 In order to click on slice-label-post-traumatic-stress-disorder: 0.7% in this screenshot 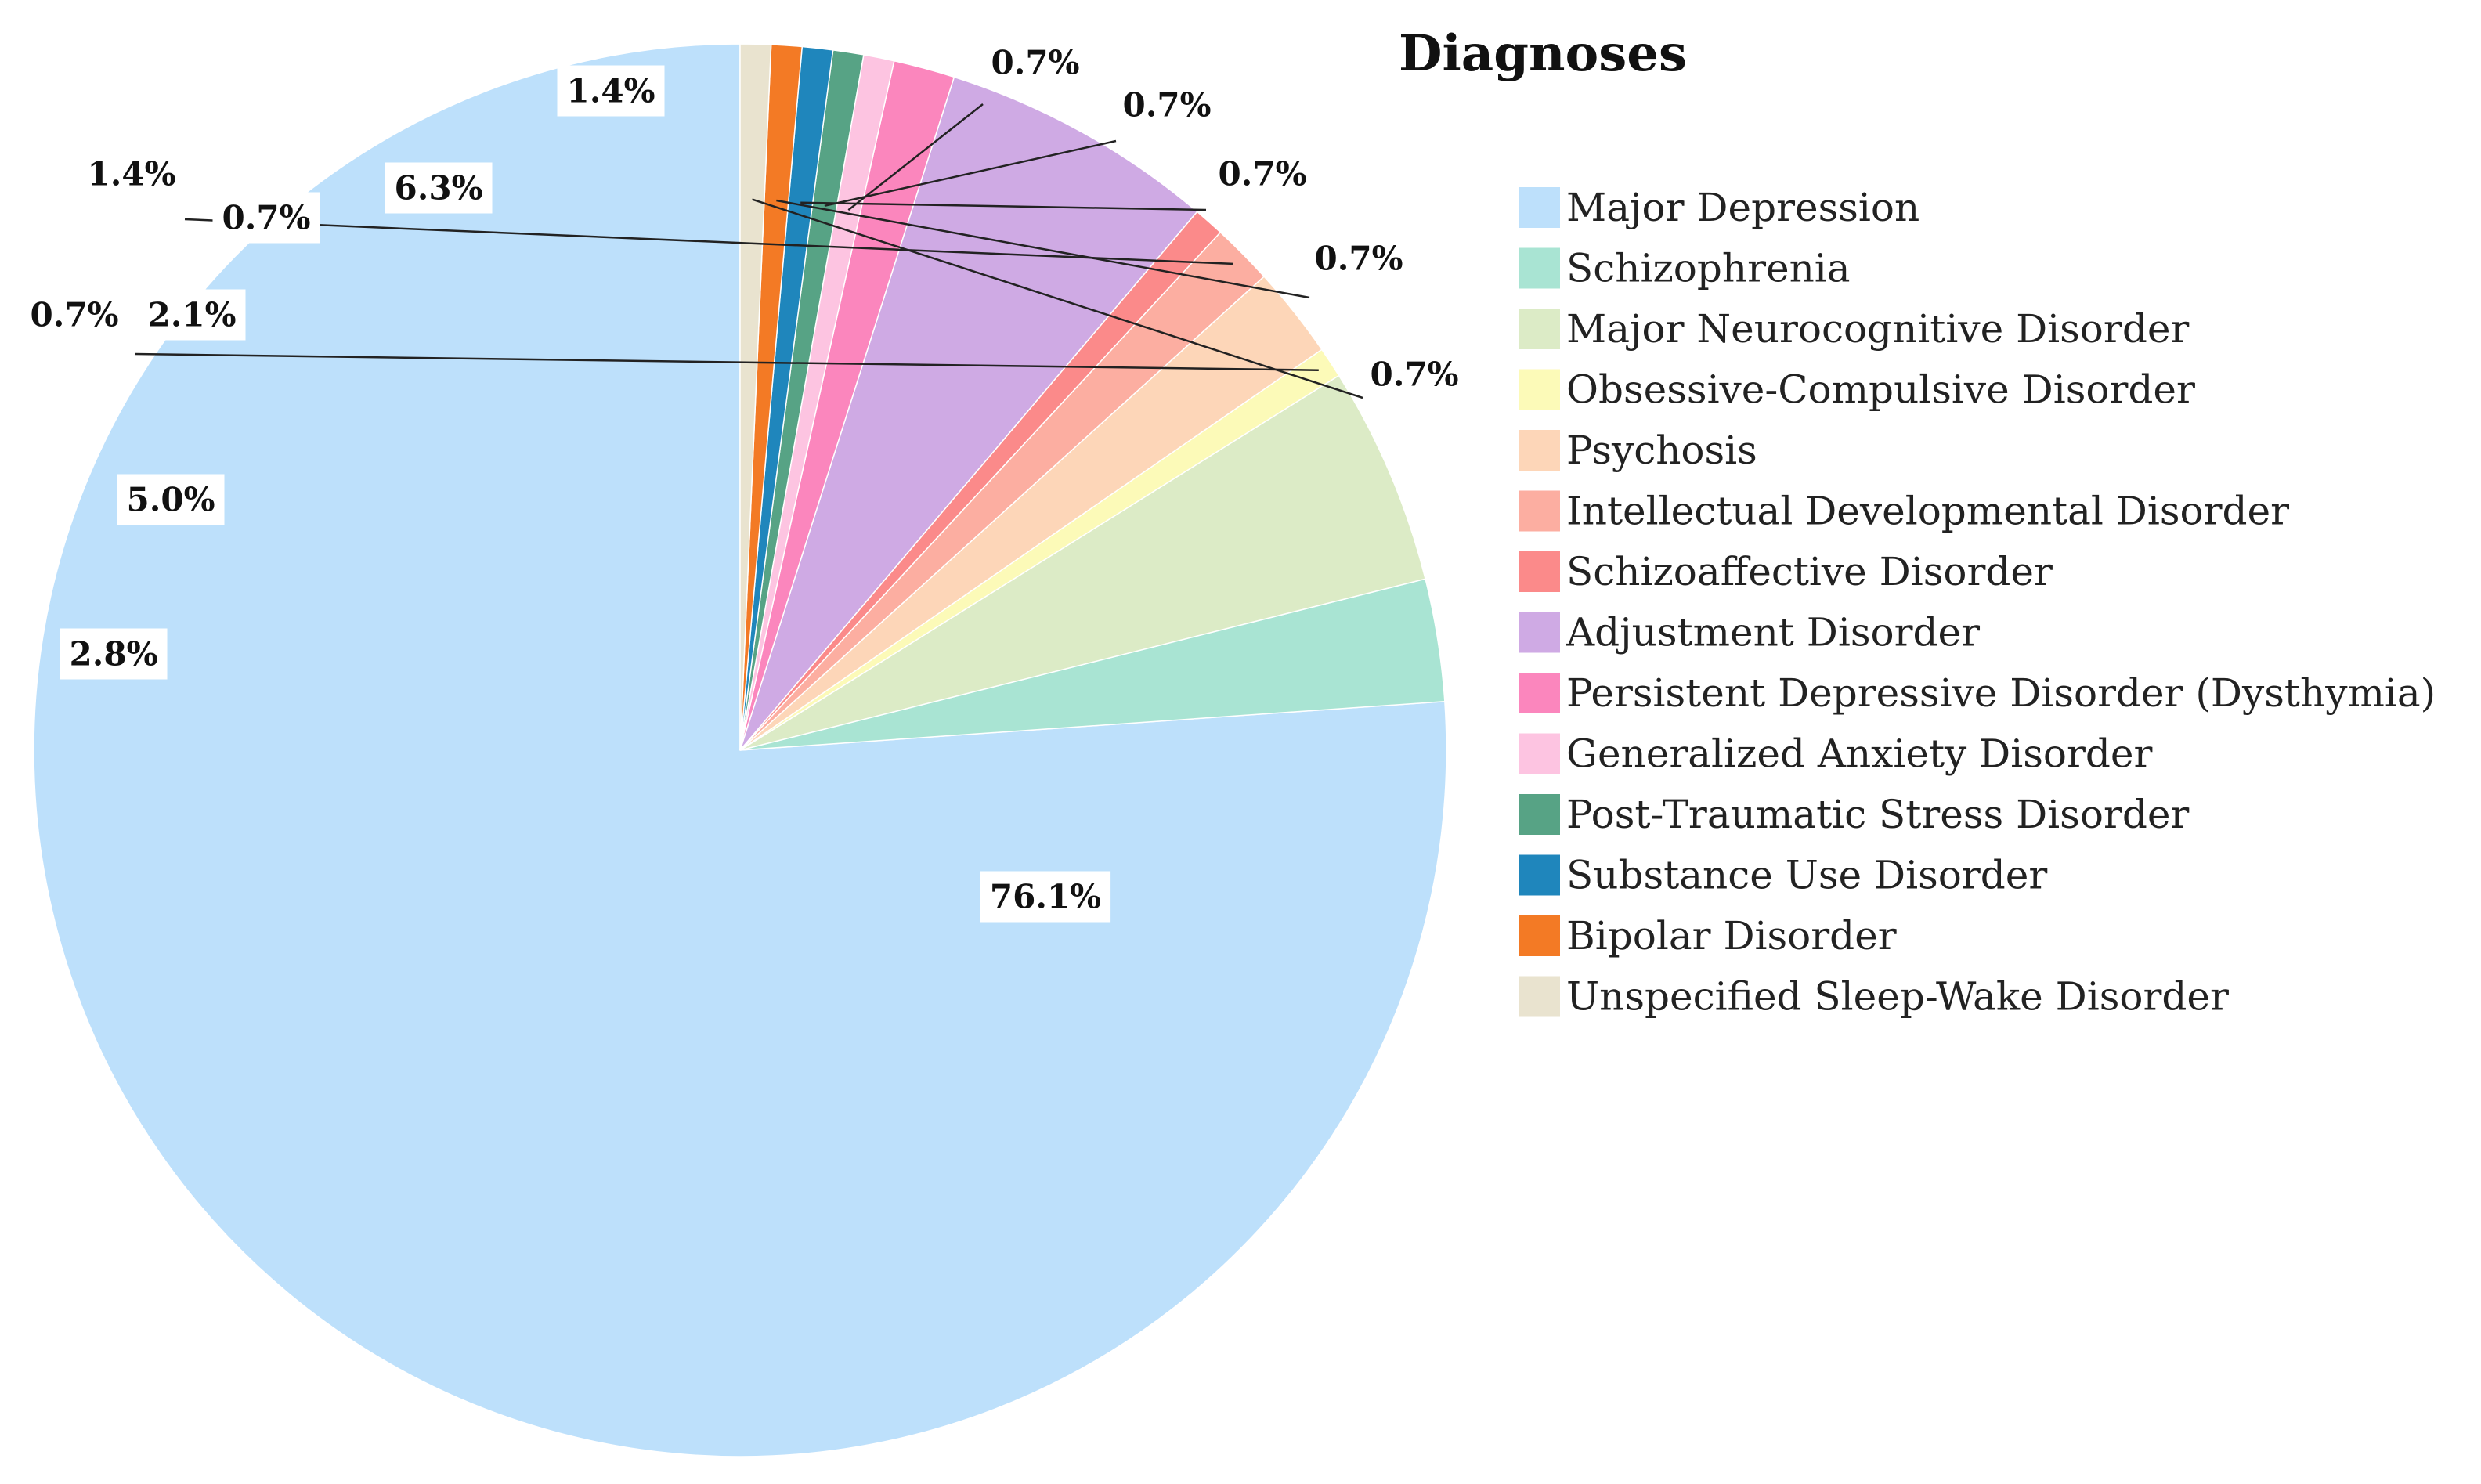, I will do `click(1167, 106)`.